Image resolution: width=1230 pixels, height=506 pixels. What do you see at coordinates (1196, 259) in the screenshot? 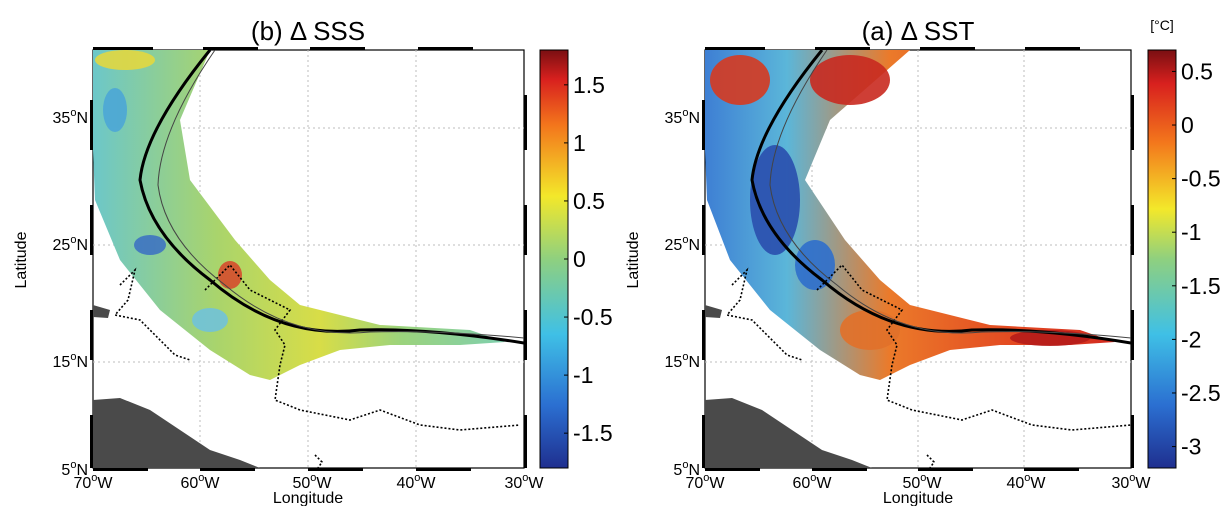
I see `colorbar-ticks: 0.5 0 -0.5 -1 -1.5 -2 -2.5 -3` at bounding box center [1196, 259].